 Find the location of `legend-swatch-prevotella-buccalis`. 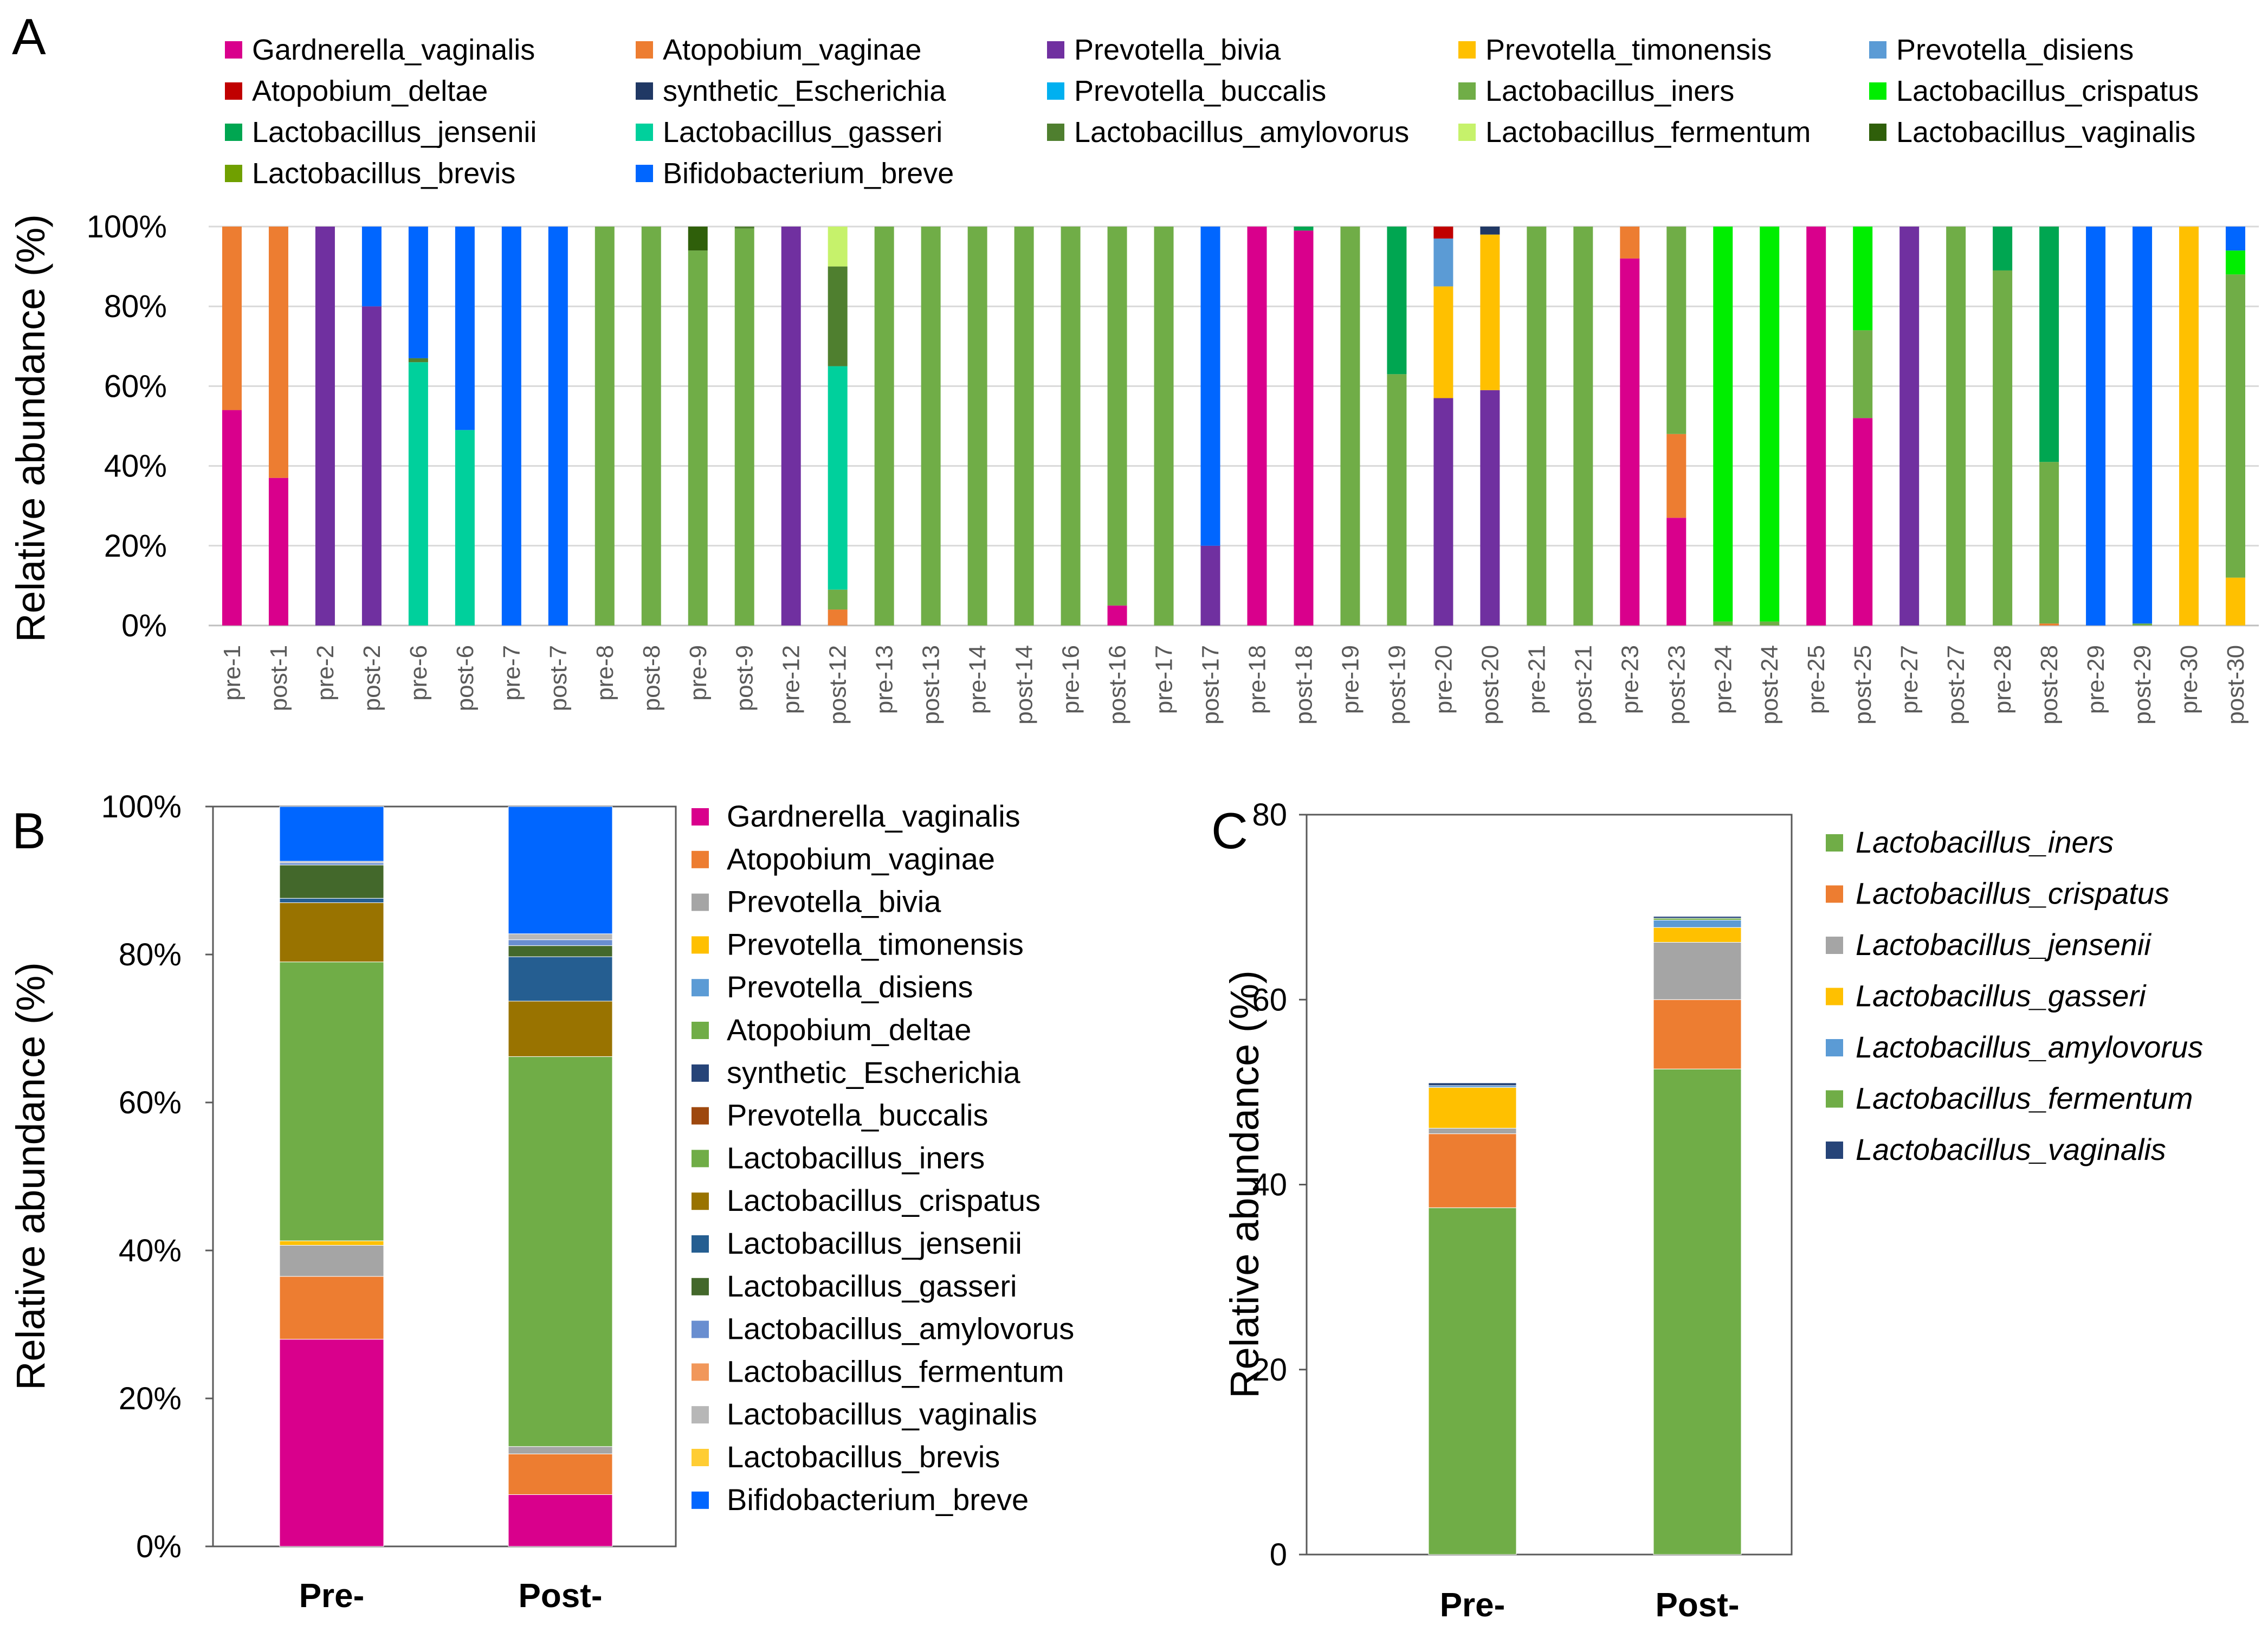

legend-swatch-prevotella-buccalis is located at coordinates (701, 1116).